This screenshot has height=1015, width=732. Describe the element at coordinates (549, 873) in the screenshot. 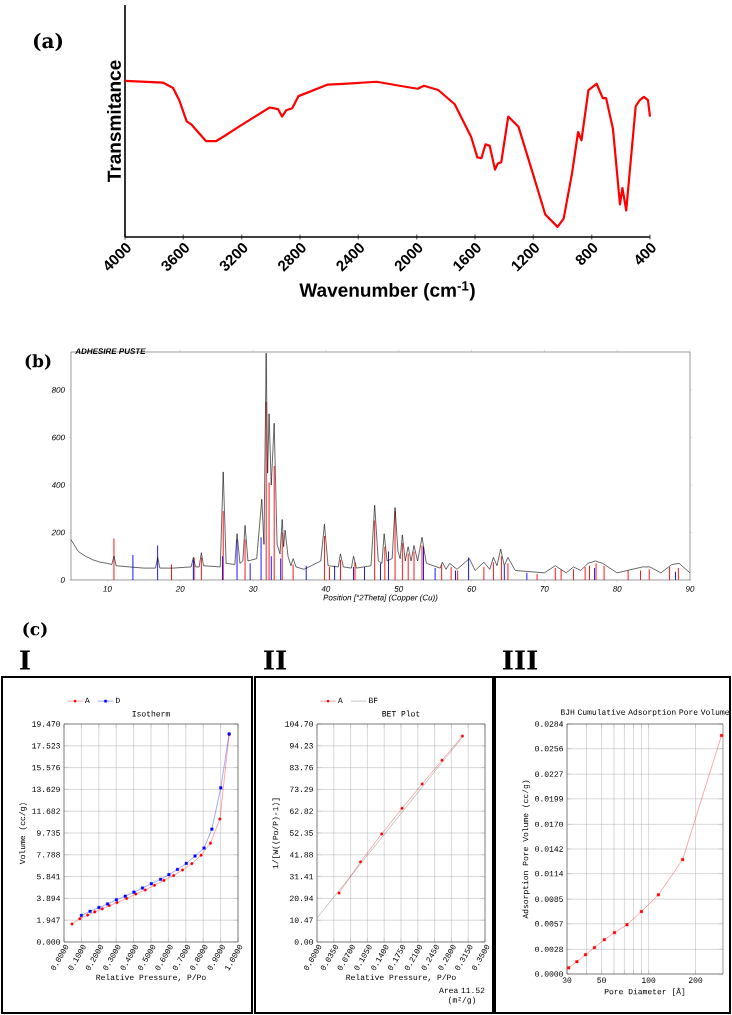

I see `y-tick-label: 0.0114` at that location.